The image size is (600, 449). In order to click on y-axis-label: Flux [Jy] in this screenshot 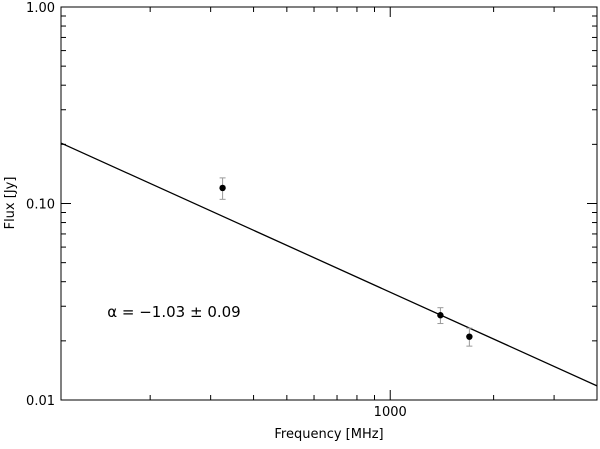, I will do `click(10, 203)`.